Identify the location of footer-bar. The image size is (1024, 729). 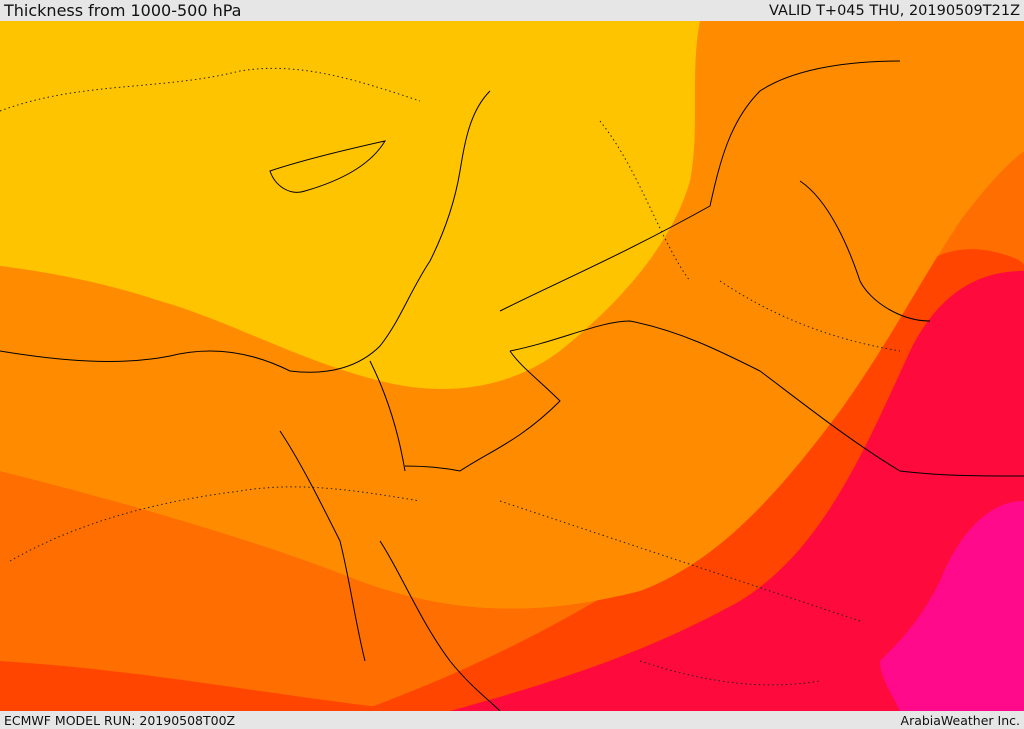
(512, 720).